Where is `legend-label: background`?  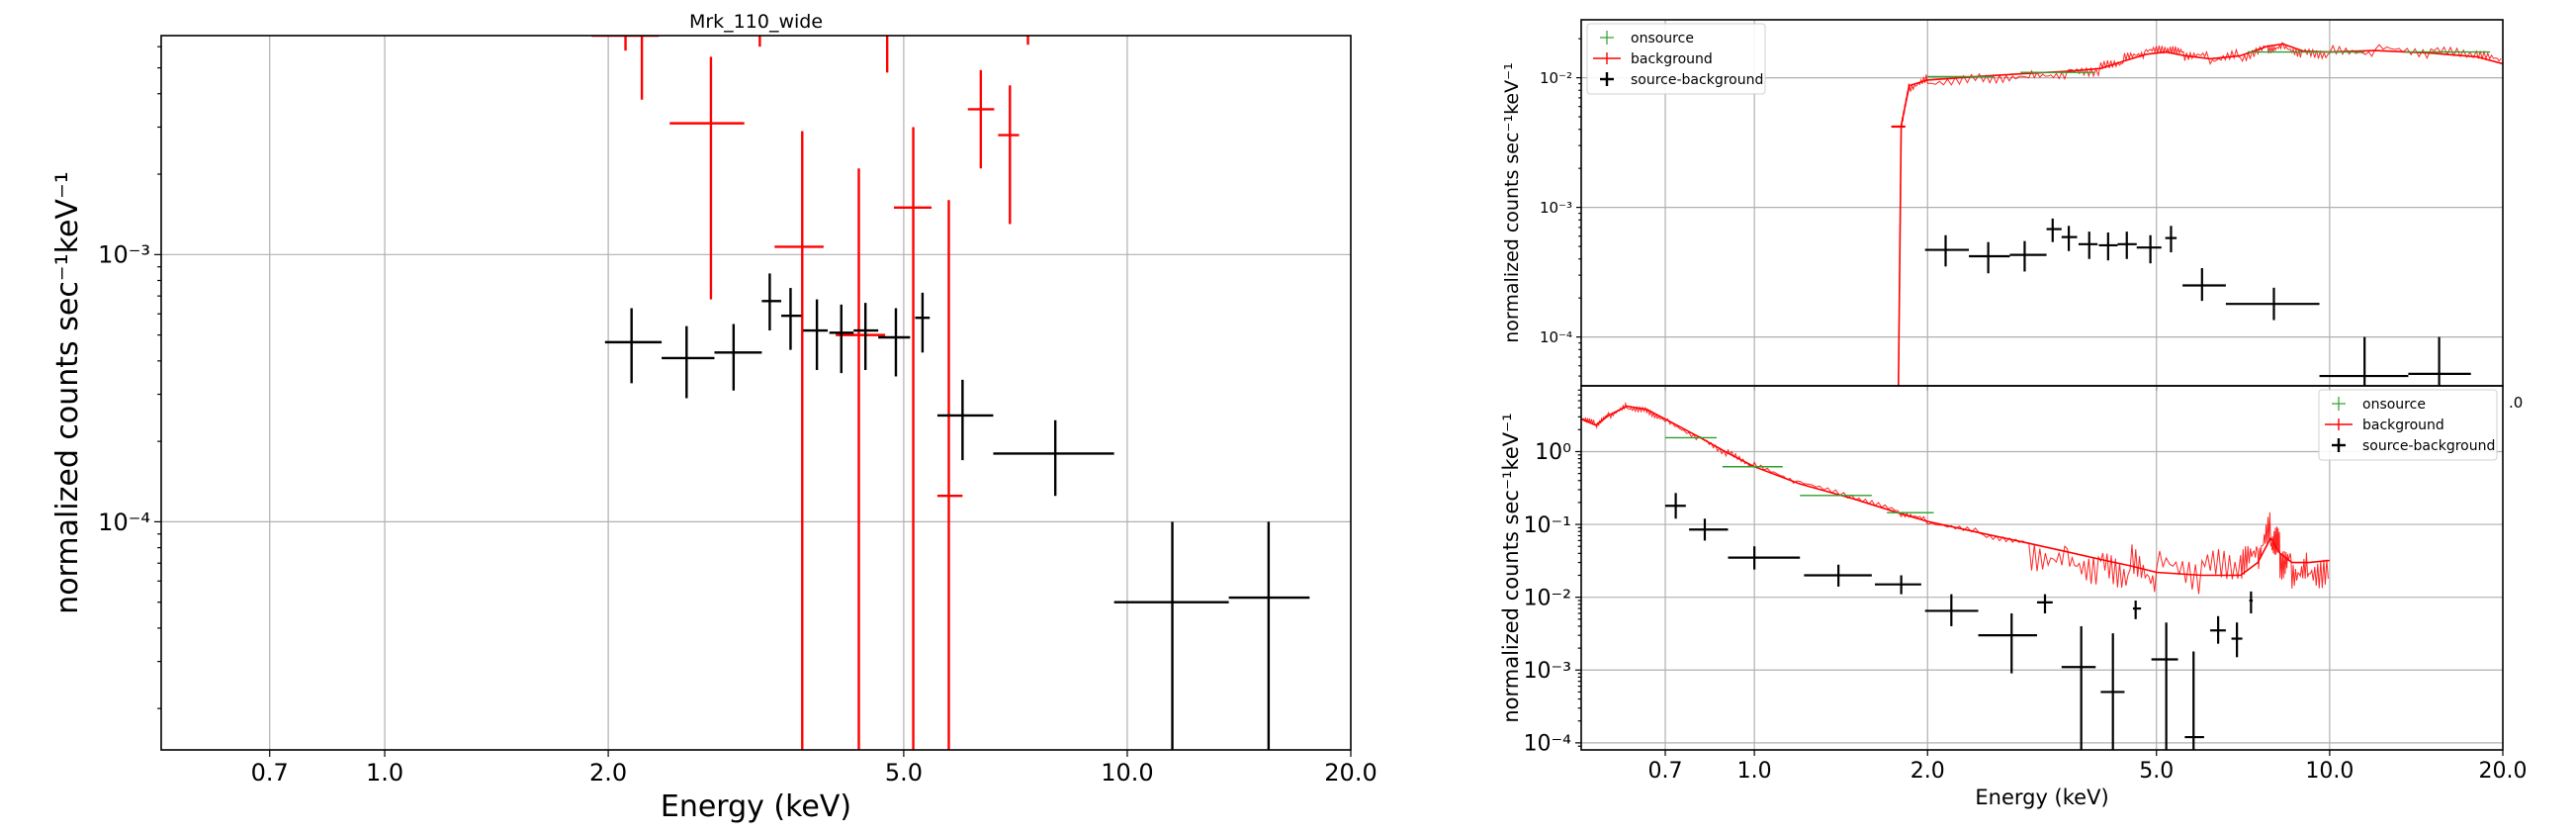 legend-label: background is located at coordinates (1672, 59).